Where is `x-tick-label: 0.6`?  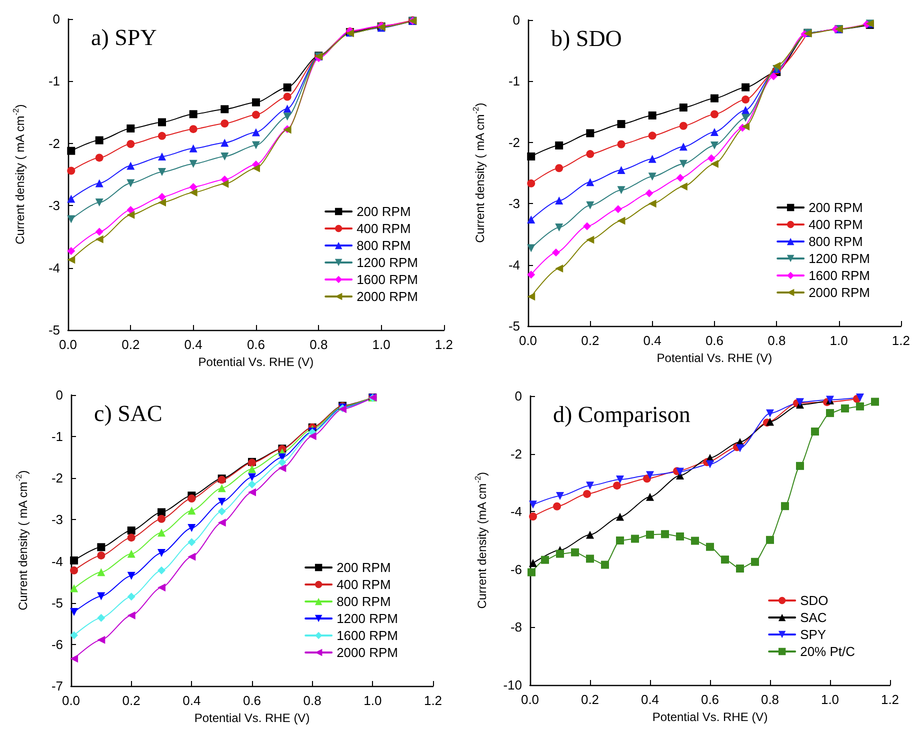 x-tick-label: 0.6 is located at coordinates (714, 340).